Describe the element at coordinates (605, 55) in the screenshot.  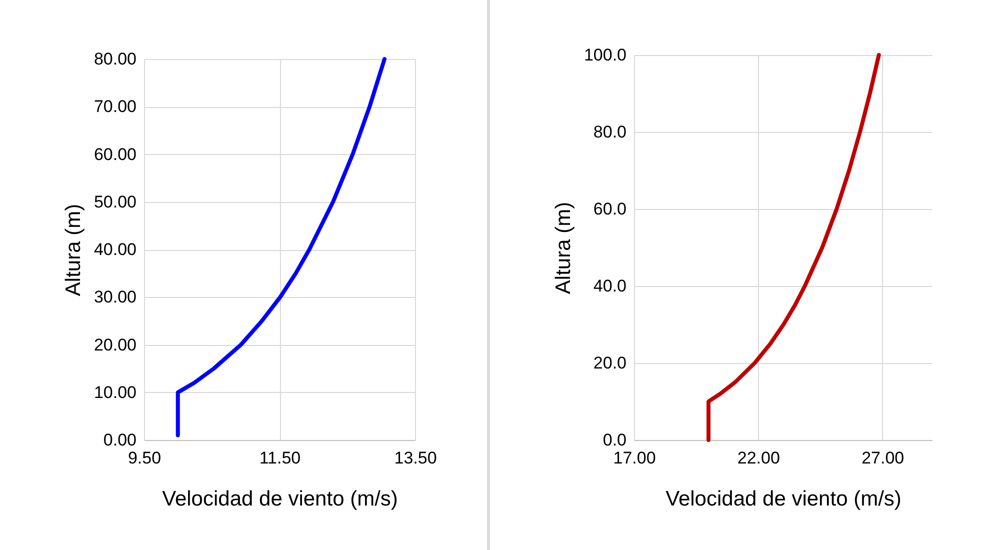
I see `y-tick-label: 100.0` at that location.